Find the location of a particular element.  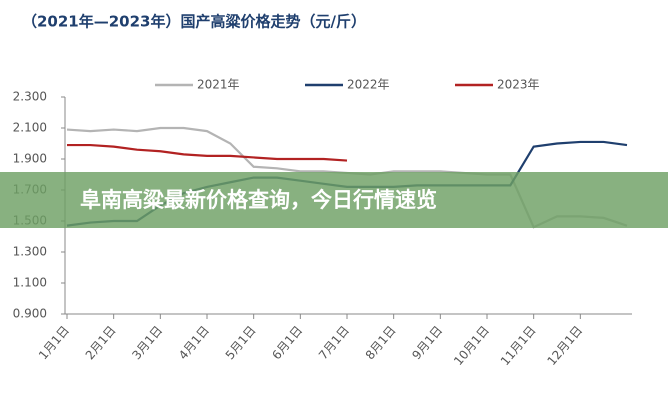

x-tick-label: 1月1日 is located at coordinates (54, 342).